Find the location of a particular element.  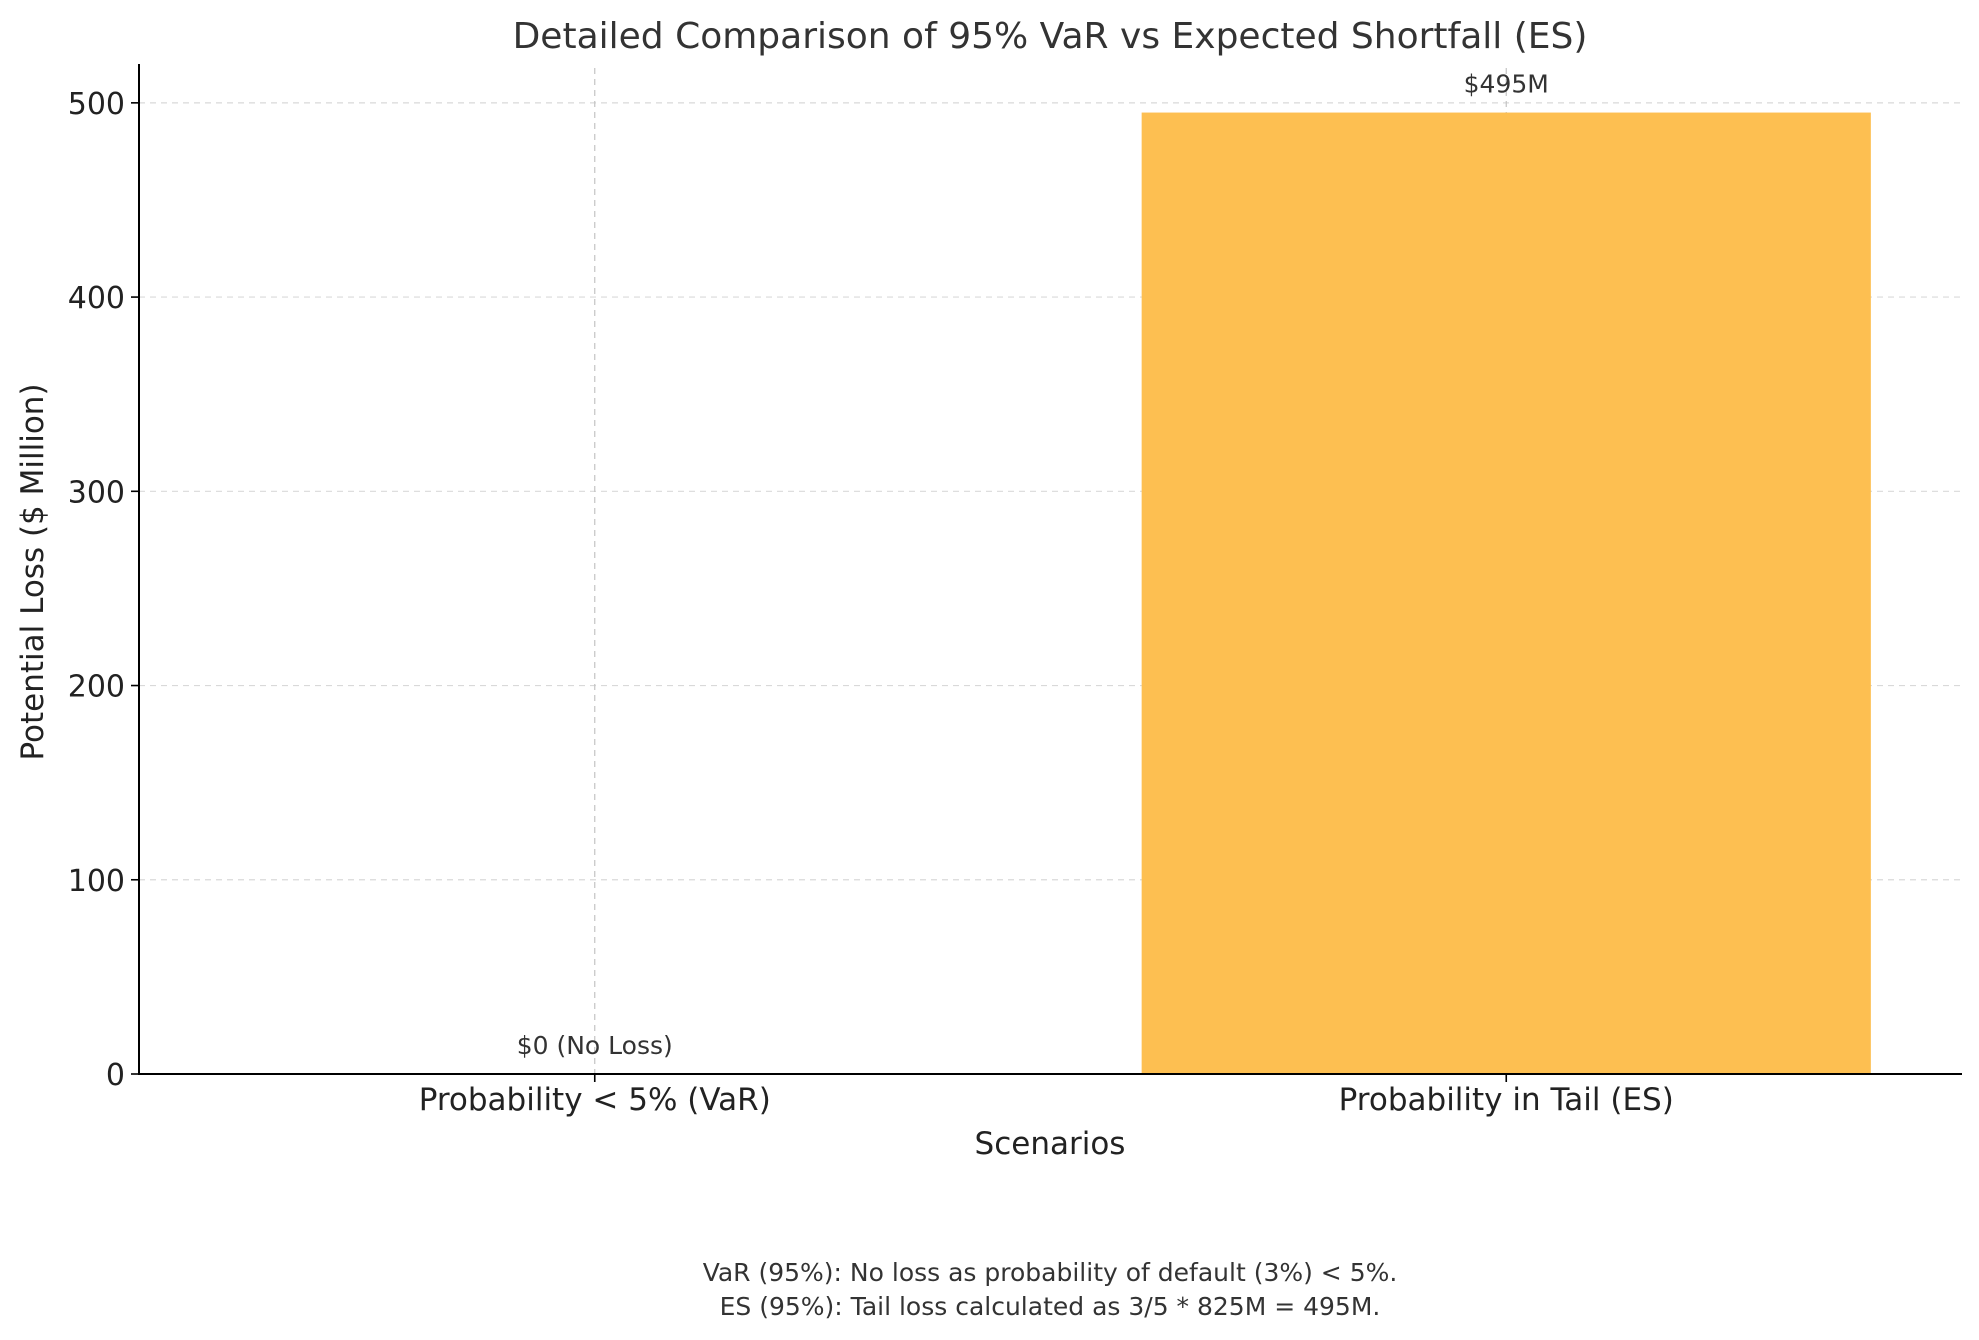

y-tick-label: 400 is located at coordinates (96, 298).